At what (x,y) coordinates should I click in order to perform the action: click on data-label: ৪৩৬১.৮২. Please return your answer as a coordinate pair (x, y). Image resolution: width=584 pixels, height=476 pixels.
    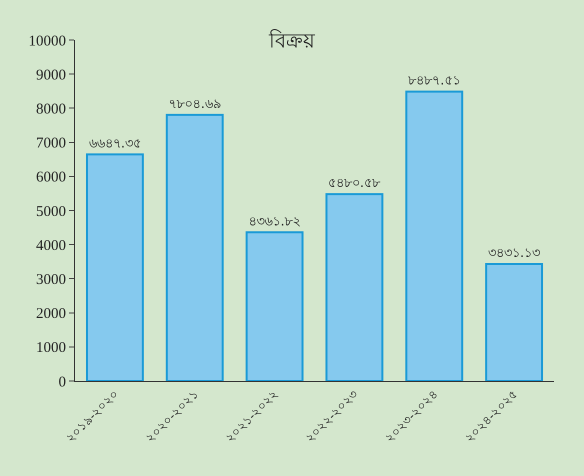
    Looking at the image, I should click on (274, 222).